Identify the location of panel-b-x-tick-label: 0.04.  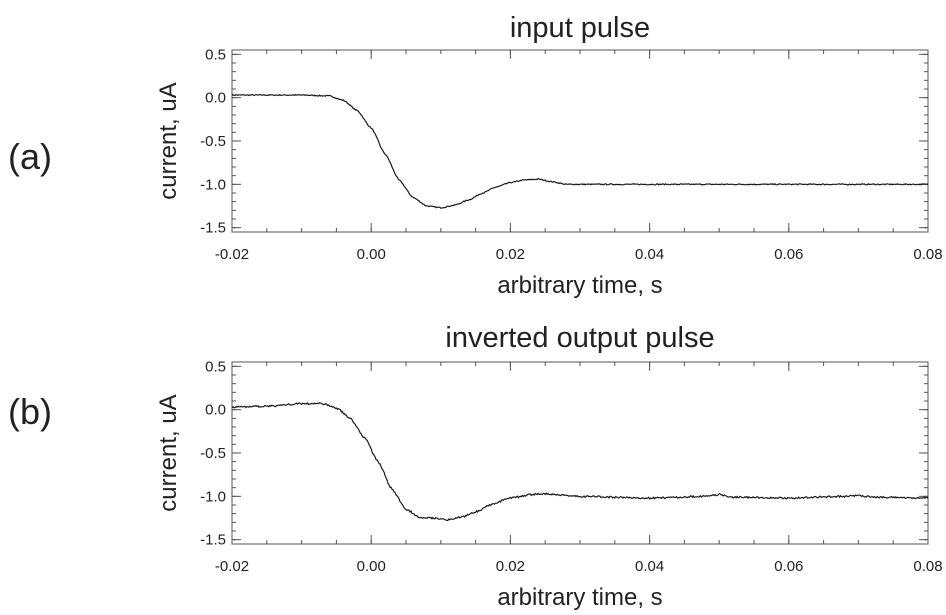
(649, 566).